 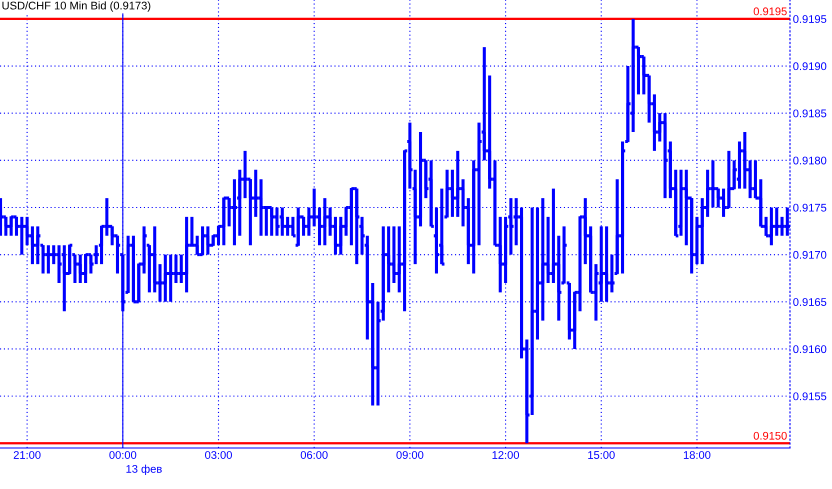 I want to click on y-tick-label: 0.9155, so click(x=809, y=396).